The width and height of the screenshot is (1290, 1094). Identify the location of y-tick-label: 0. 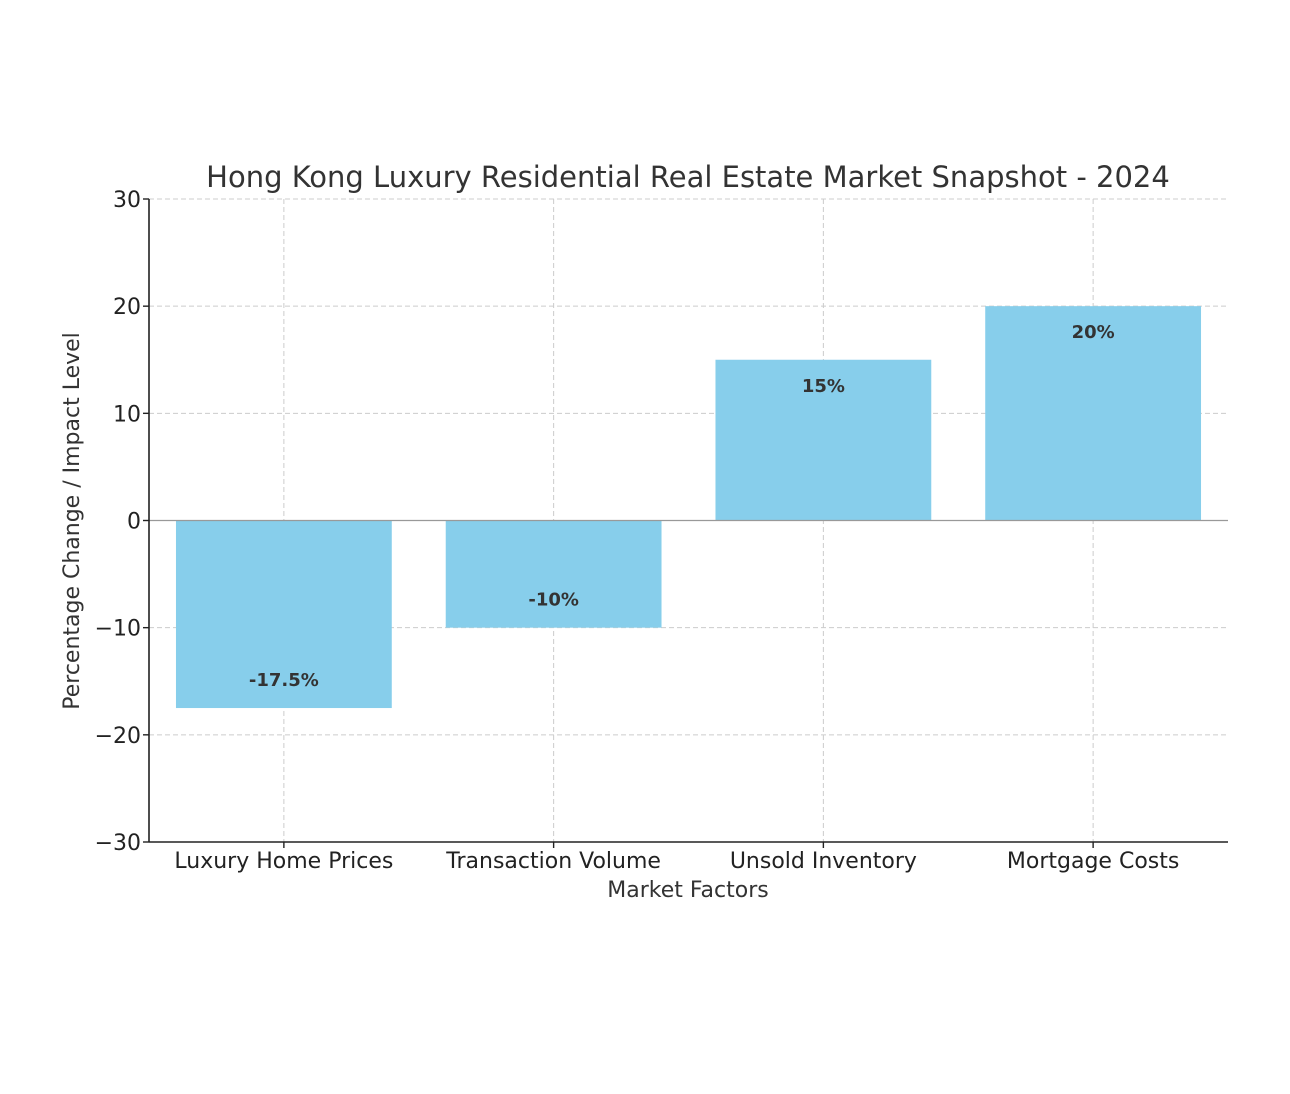
(134, 522).